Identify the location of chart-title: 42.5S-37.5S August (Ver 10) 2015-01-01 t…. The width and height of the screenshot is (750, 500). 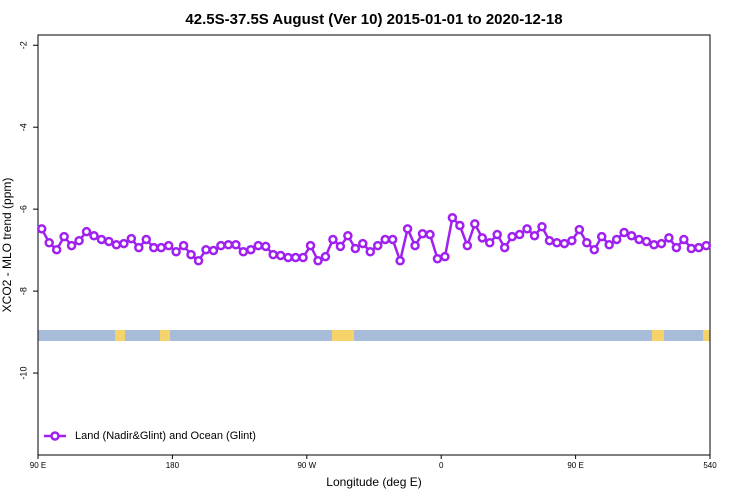
(373, 19).